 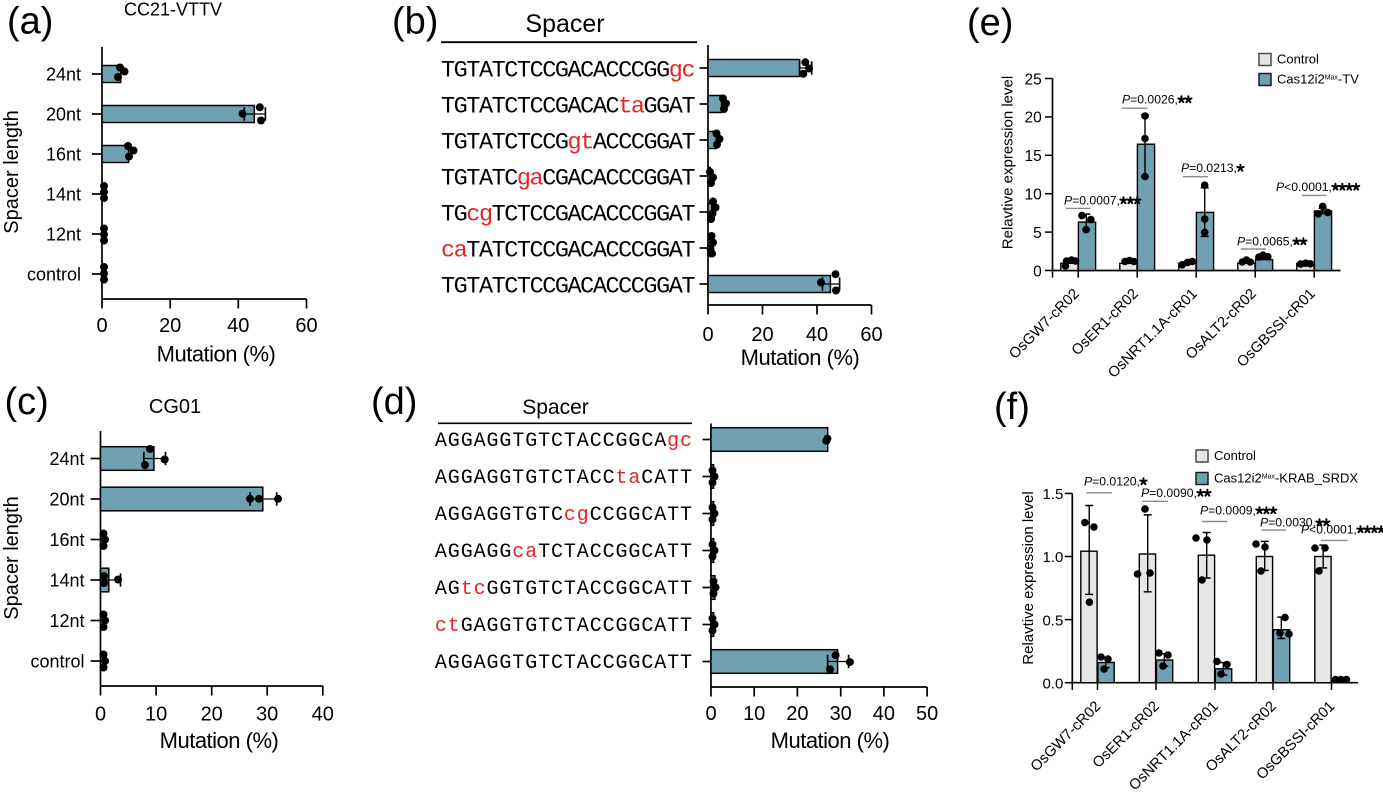 What do you see at coordinates (1012, 407) in the screenshot?
I see `svg-text: (f)` at bounding box center [1012, 407].